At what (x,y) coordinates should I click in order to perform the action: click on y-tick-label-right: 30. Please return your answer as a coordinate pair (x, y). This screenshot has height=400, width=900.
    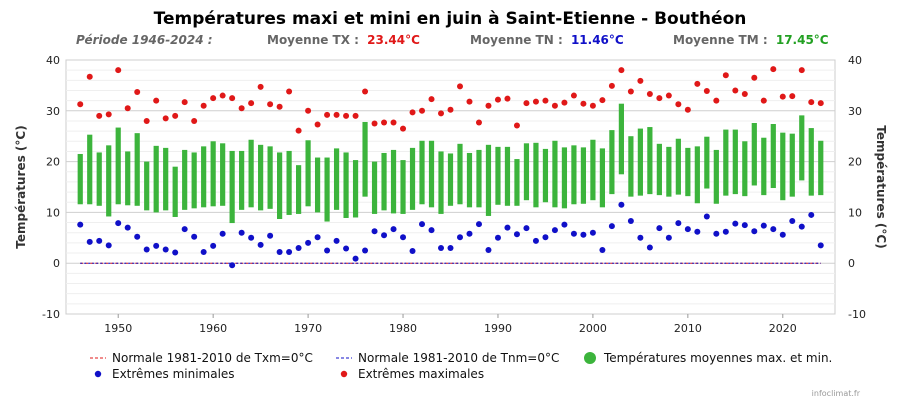
    Looking at the image, I should click on (855, 111).